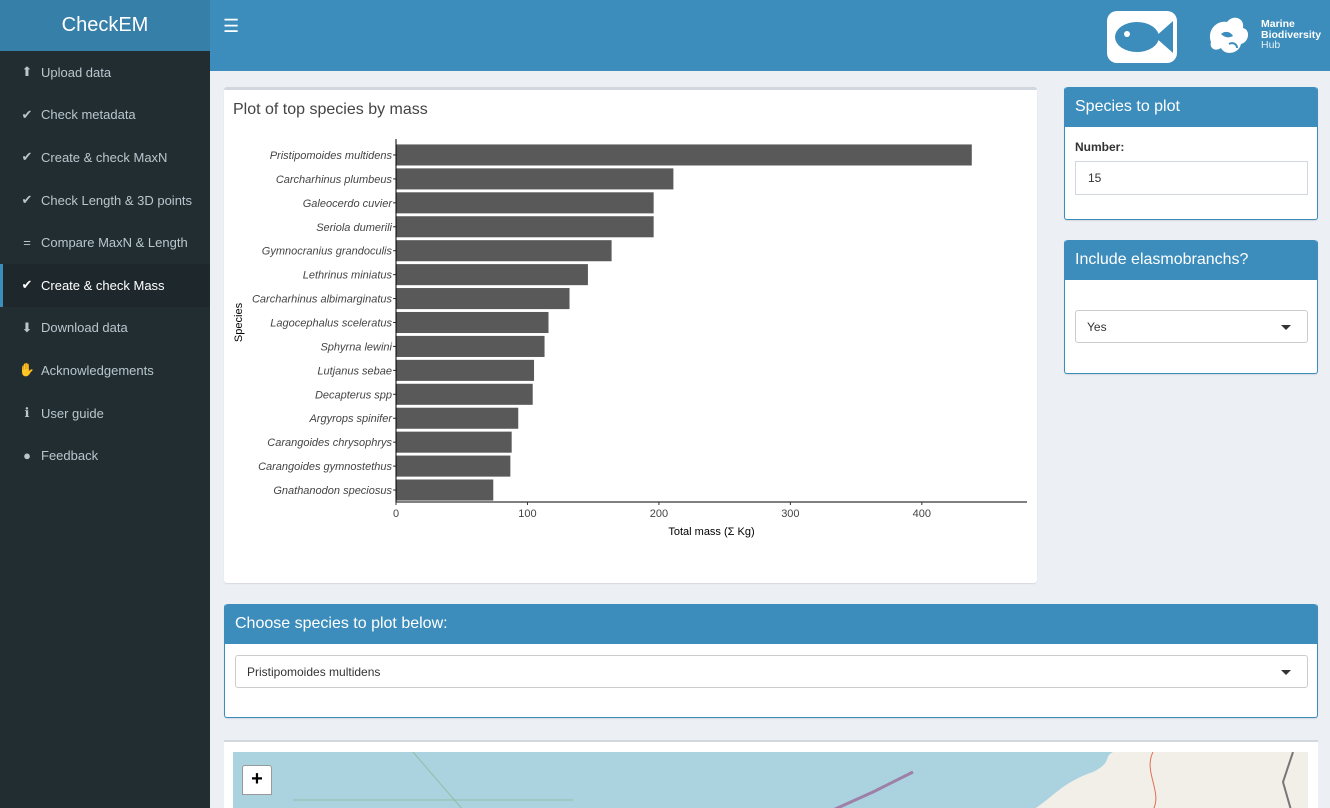 Image resolution: width=1330 pixels, height=808 pixels. Describe the element at coordinates (348, 204) in the screenshot. I see `y-tick-label: Galeocerdo cuvier` at that location.